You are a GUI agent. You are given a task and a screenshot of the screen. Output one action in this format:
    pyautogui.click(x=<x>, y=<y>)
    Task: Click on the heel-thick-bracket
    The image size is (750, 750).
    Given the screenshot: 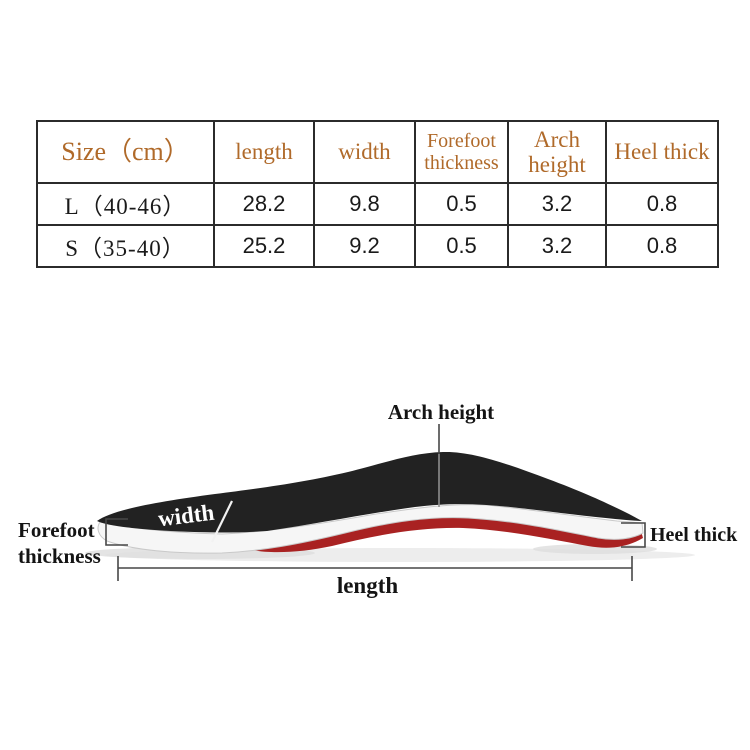 What is the action you would take?
    pyautogui.click(x=633, y=535)
    